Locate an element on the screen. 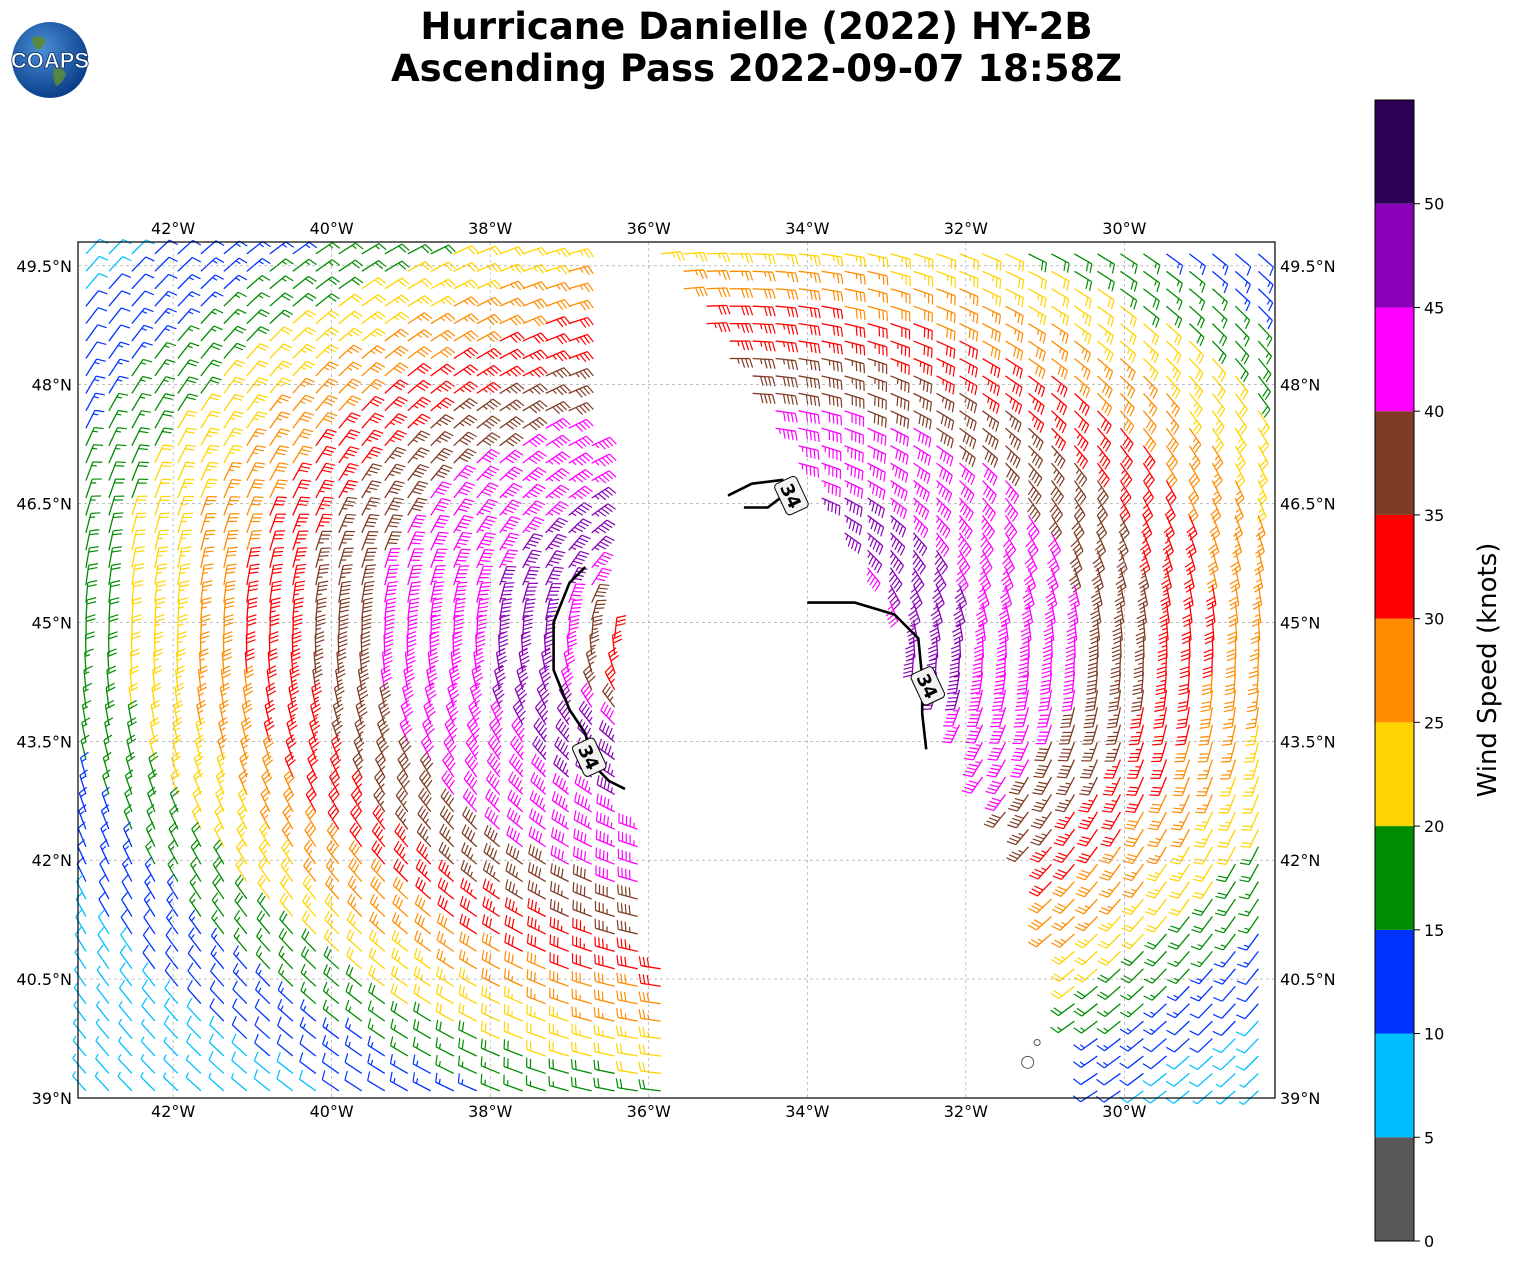 Image resolution: width=1513 pixels, height=1264 pixels. lon-tick-label-top: 40°W is located at coordinates (332, 228).